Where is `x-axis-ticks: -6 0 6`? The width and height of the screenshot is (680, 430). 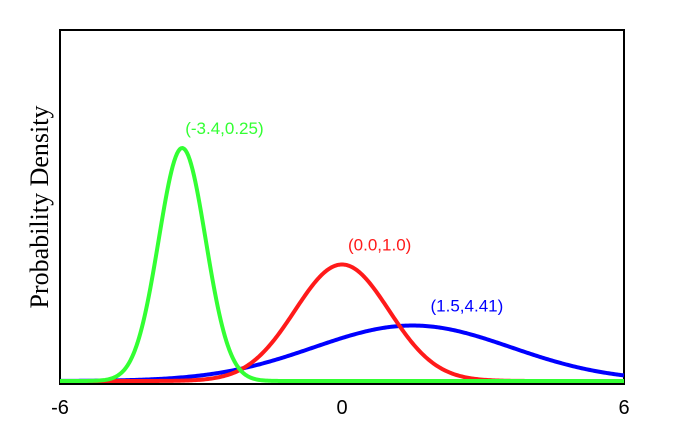
x-axis-ticks: -6 0 6 is located at coordinates (340, 408).